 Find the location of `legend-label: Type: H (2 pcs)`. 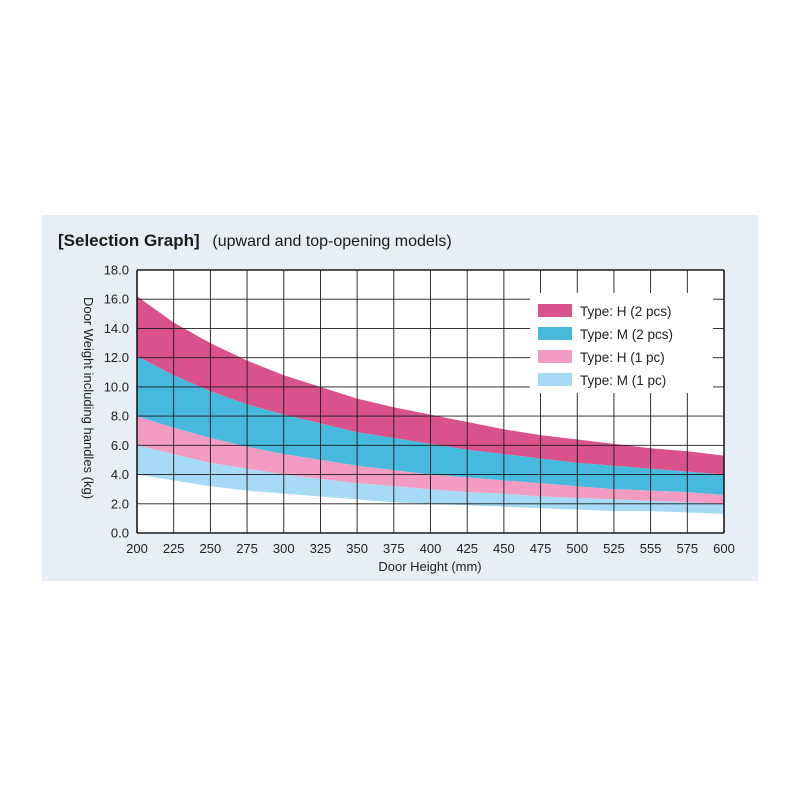

legend-label: Type: H (2 pcs) is located at coordinates (626, 311).